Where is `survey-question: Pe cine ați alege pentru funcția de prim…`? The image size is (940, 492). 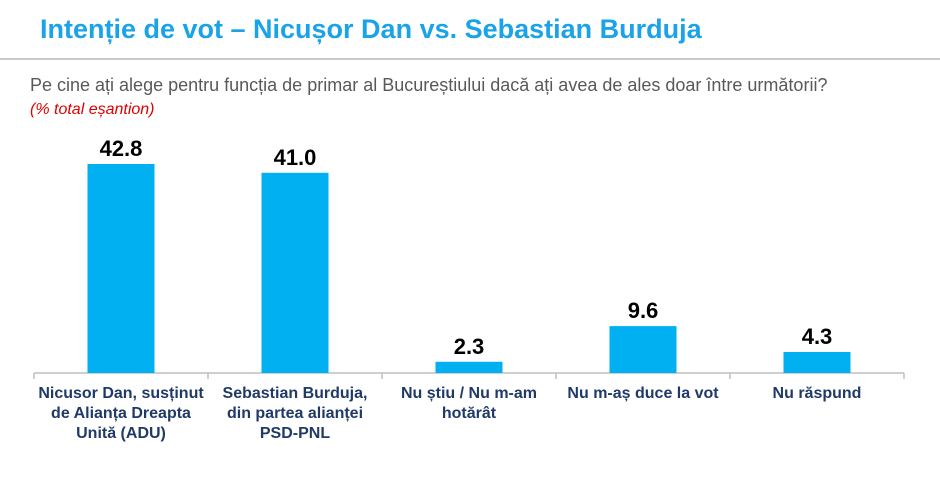
survey-question: Pe cine ați alege pentru funcția de prim… is located at coordinates (429, 85).